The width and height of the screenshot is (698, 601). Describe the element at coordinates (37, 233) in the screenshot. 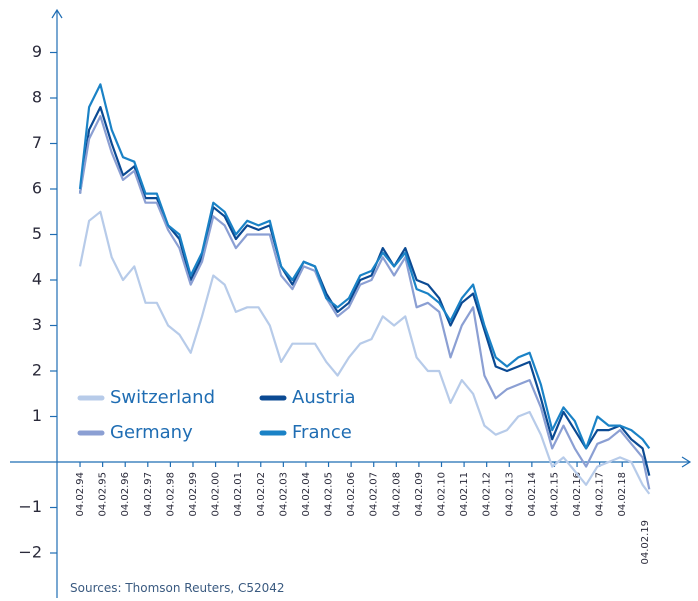

I see `y-tick-label: 5` at that location.